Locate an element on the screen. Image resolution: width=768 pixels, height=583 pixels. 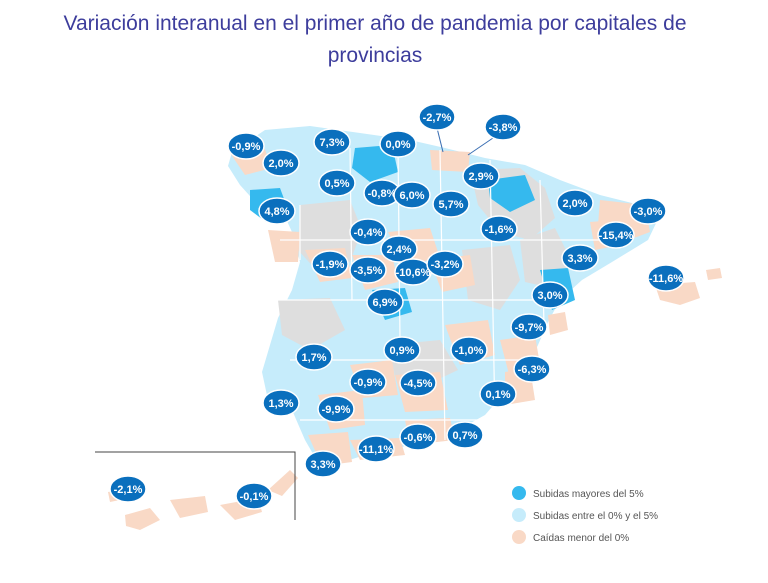
value-badge: 4,8% is located at coordinates (277, 211).